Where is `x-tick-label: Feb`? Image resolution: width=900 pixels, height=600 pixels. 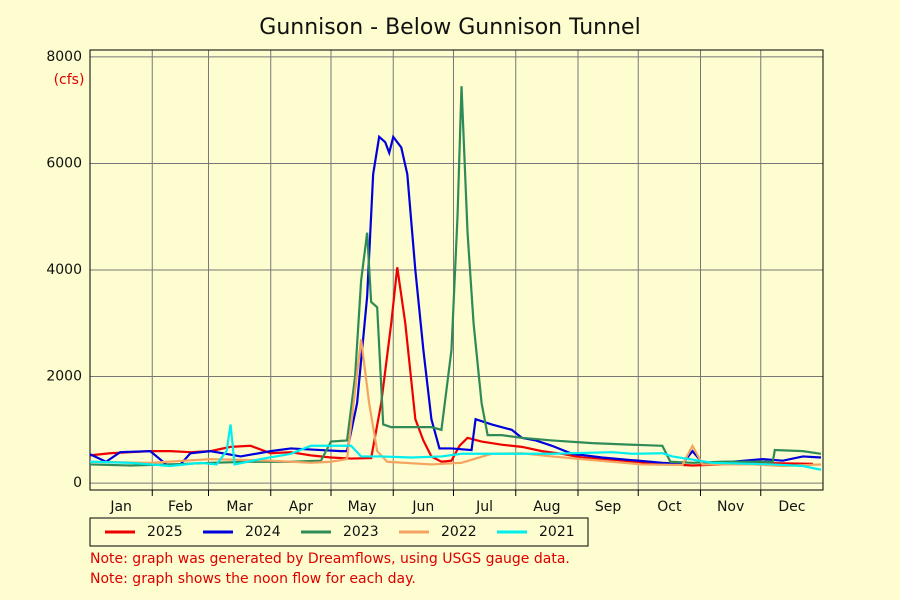
x-tick-label: Feb is located at coordinates (180, 507).